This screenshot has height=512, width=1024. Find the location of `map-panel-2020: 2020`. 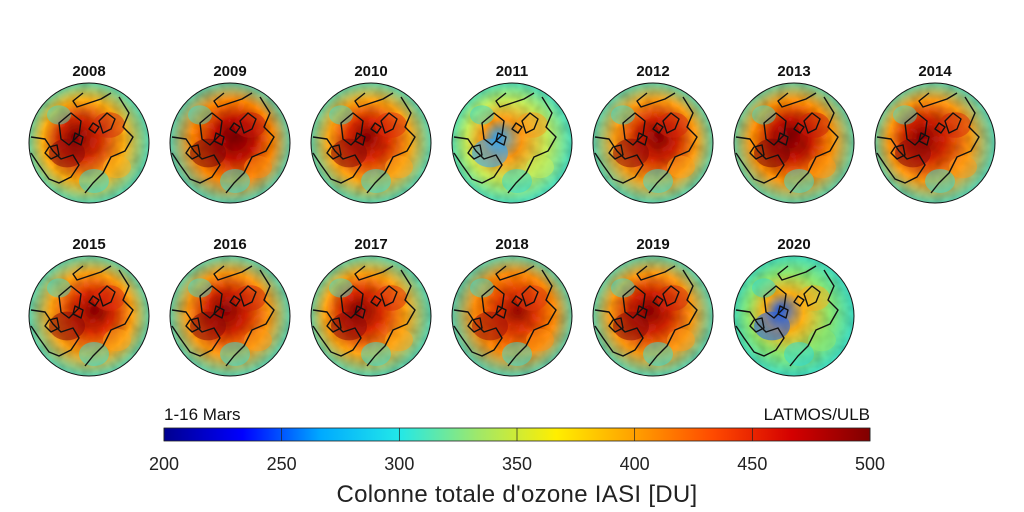

map-panel-2020: 2020 is located at coordinates (794, 306).